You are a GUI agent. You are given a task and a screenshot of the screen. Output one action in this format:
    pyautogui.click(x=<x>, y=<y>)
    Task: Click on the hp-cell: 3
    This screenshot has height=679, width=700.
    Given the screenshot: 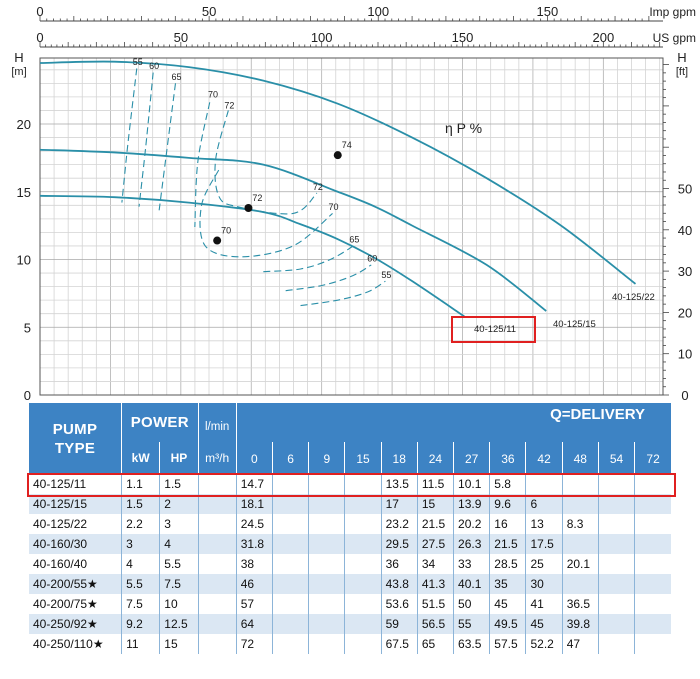 What is the action you would take?
    pyautogui.click(x=179, y=524)
    